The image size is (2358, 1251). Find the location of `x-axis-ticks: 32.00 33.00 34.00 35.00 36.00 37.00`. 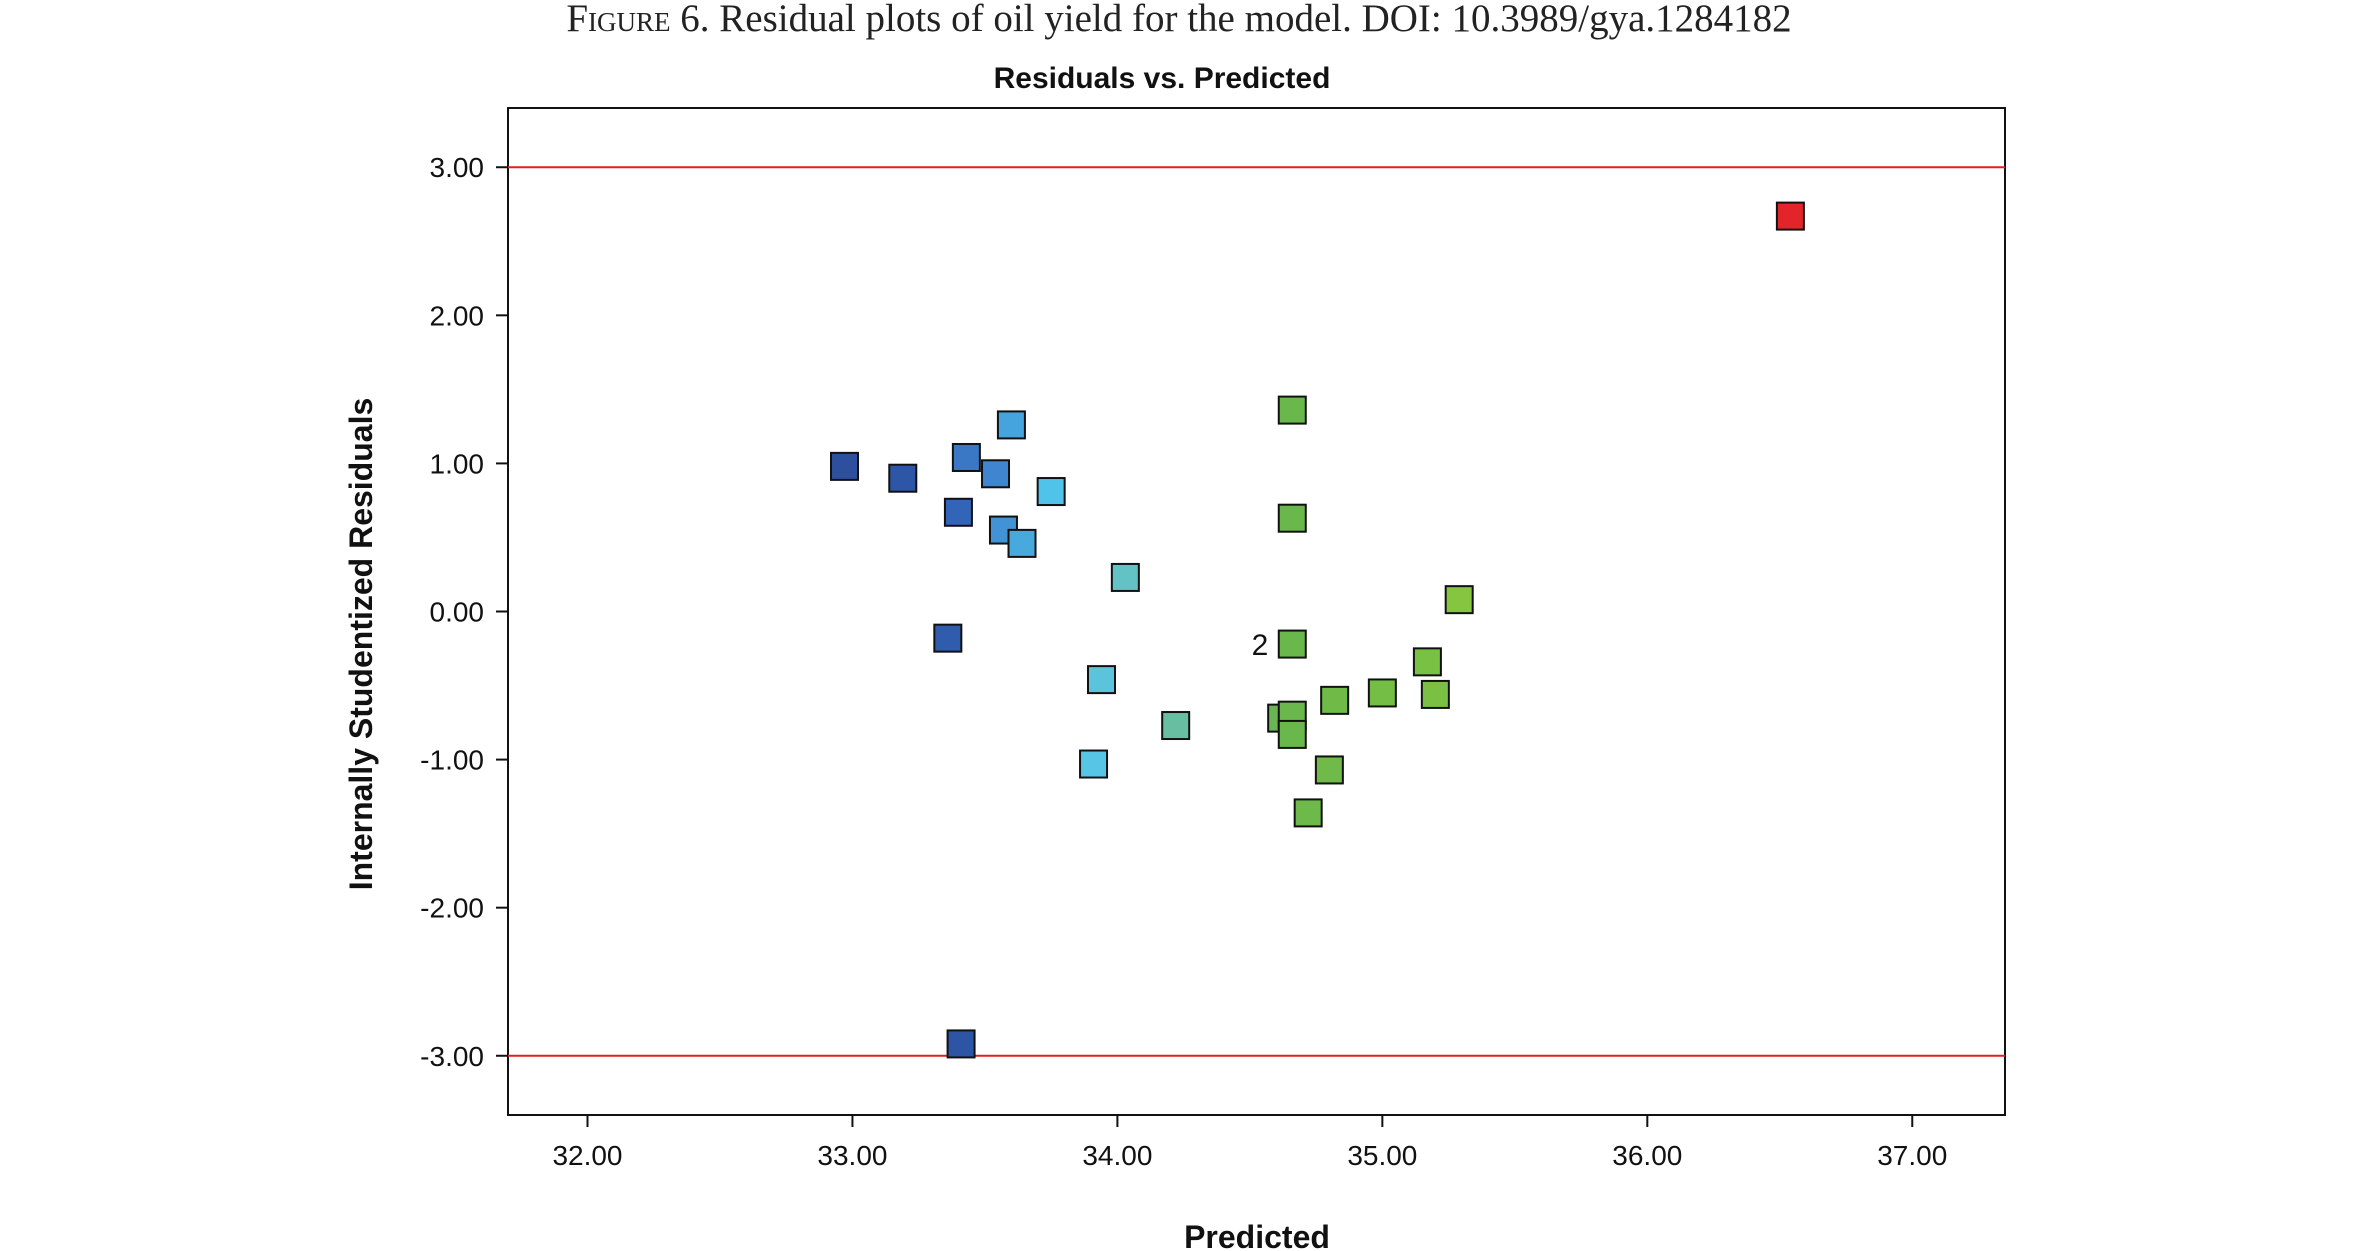

x-axis-ticks: 32.00 33.00 34.00 35.00 36.00 37.00 is located at coordinates (1249, 1143).